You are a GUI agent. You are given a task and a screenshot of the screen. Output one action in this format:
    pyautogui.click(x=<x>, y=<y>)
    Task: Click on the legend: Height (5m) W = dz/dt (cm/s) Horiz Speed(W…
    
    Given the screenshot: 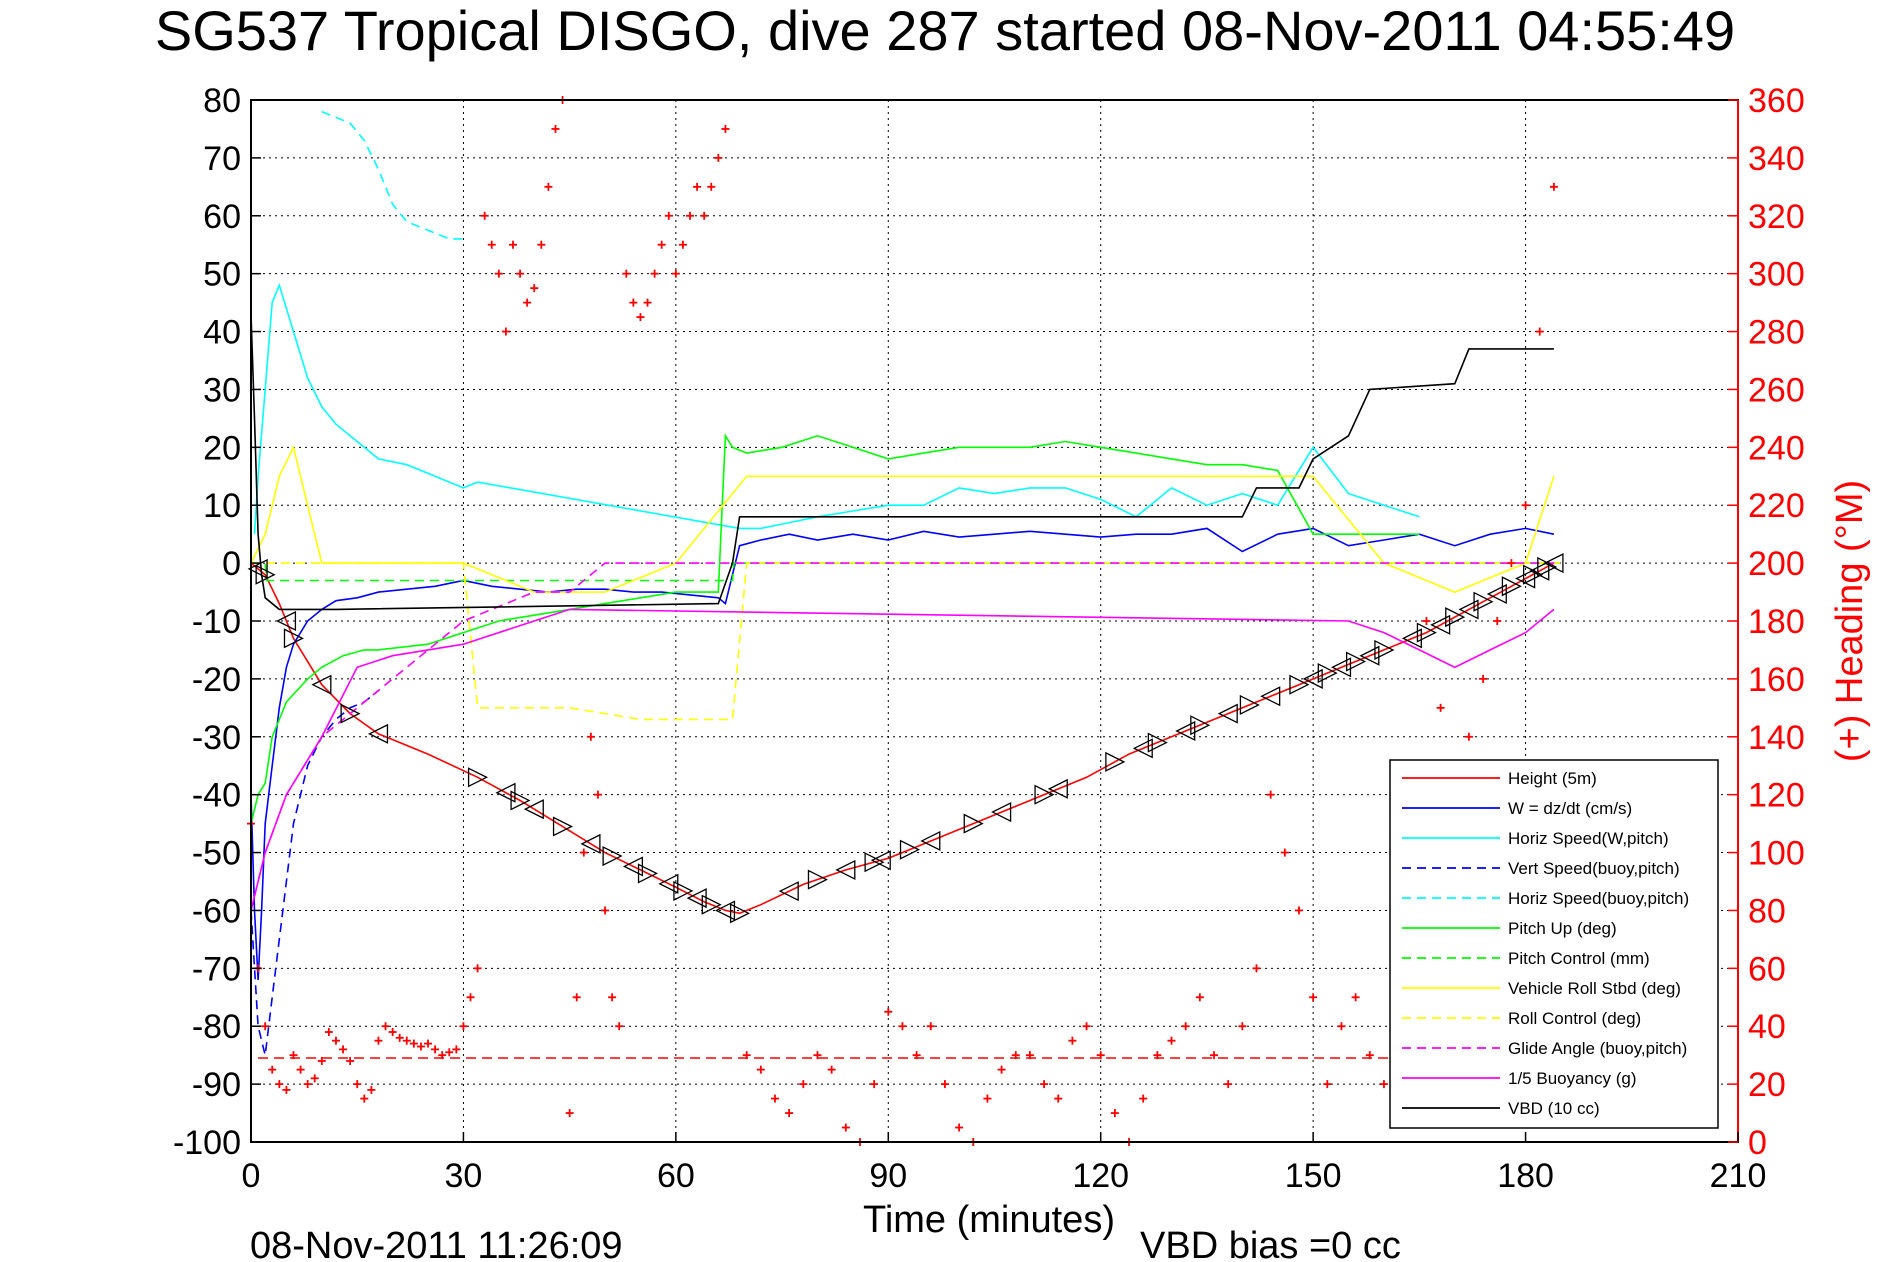 What is the action you would take?
    pyautogui.click(x=1554, y=944)
    